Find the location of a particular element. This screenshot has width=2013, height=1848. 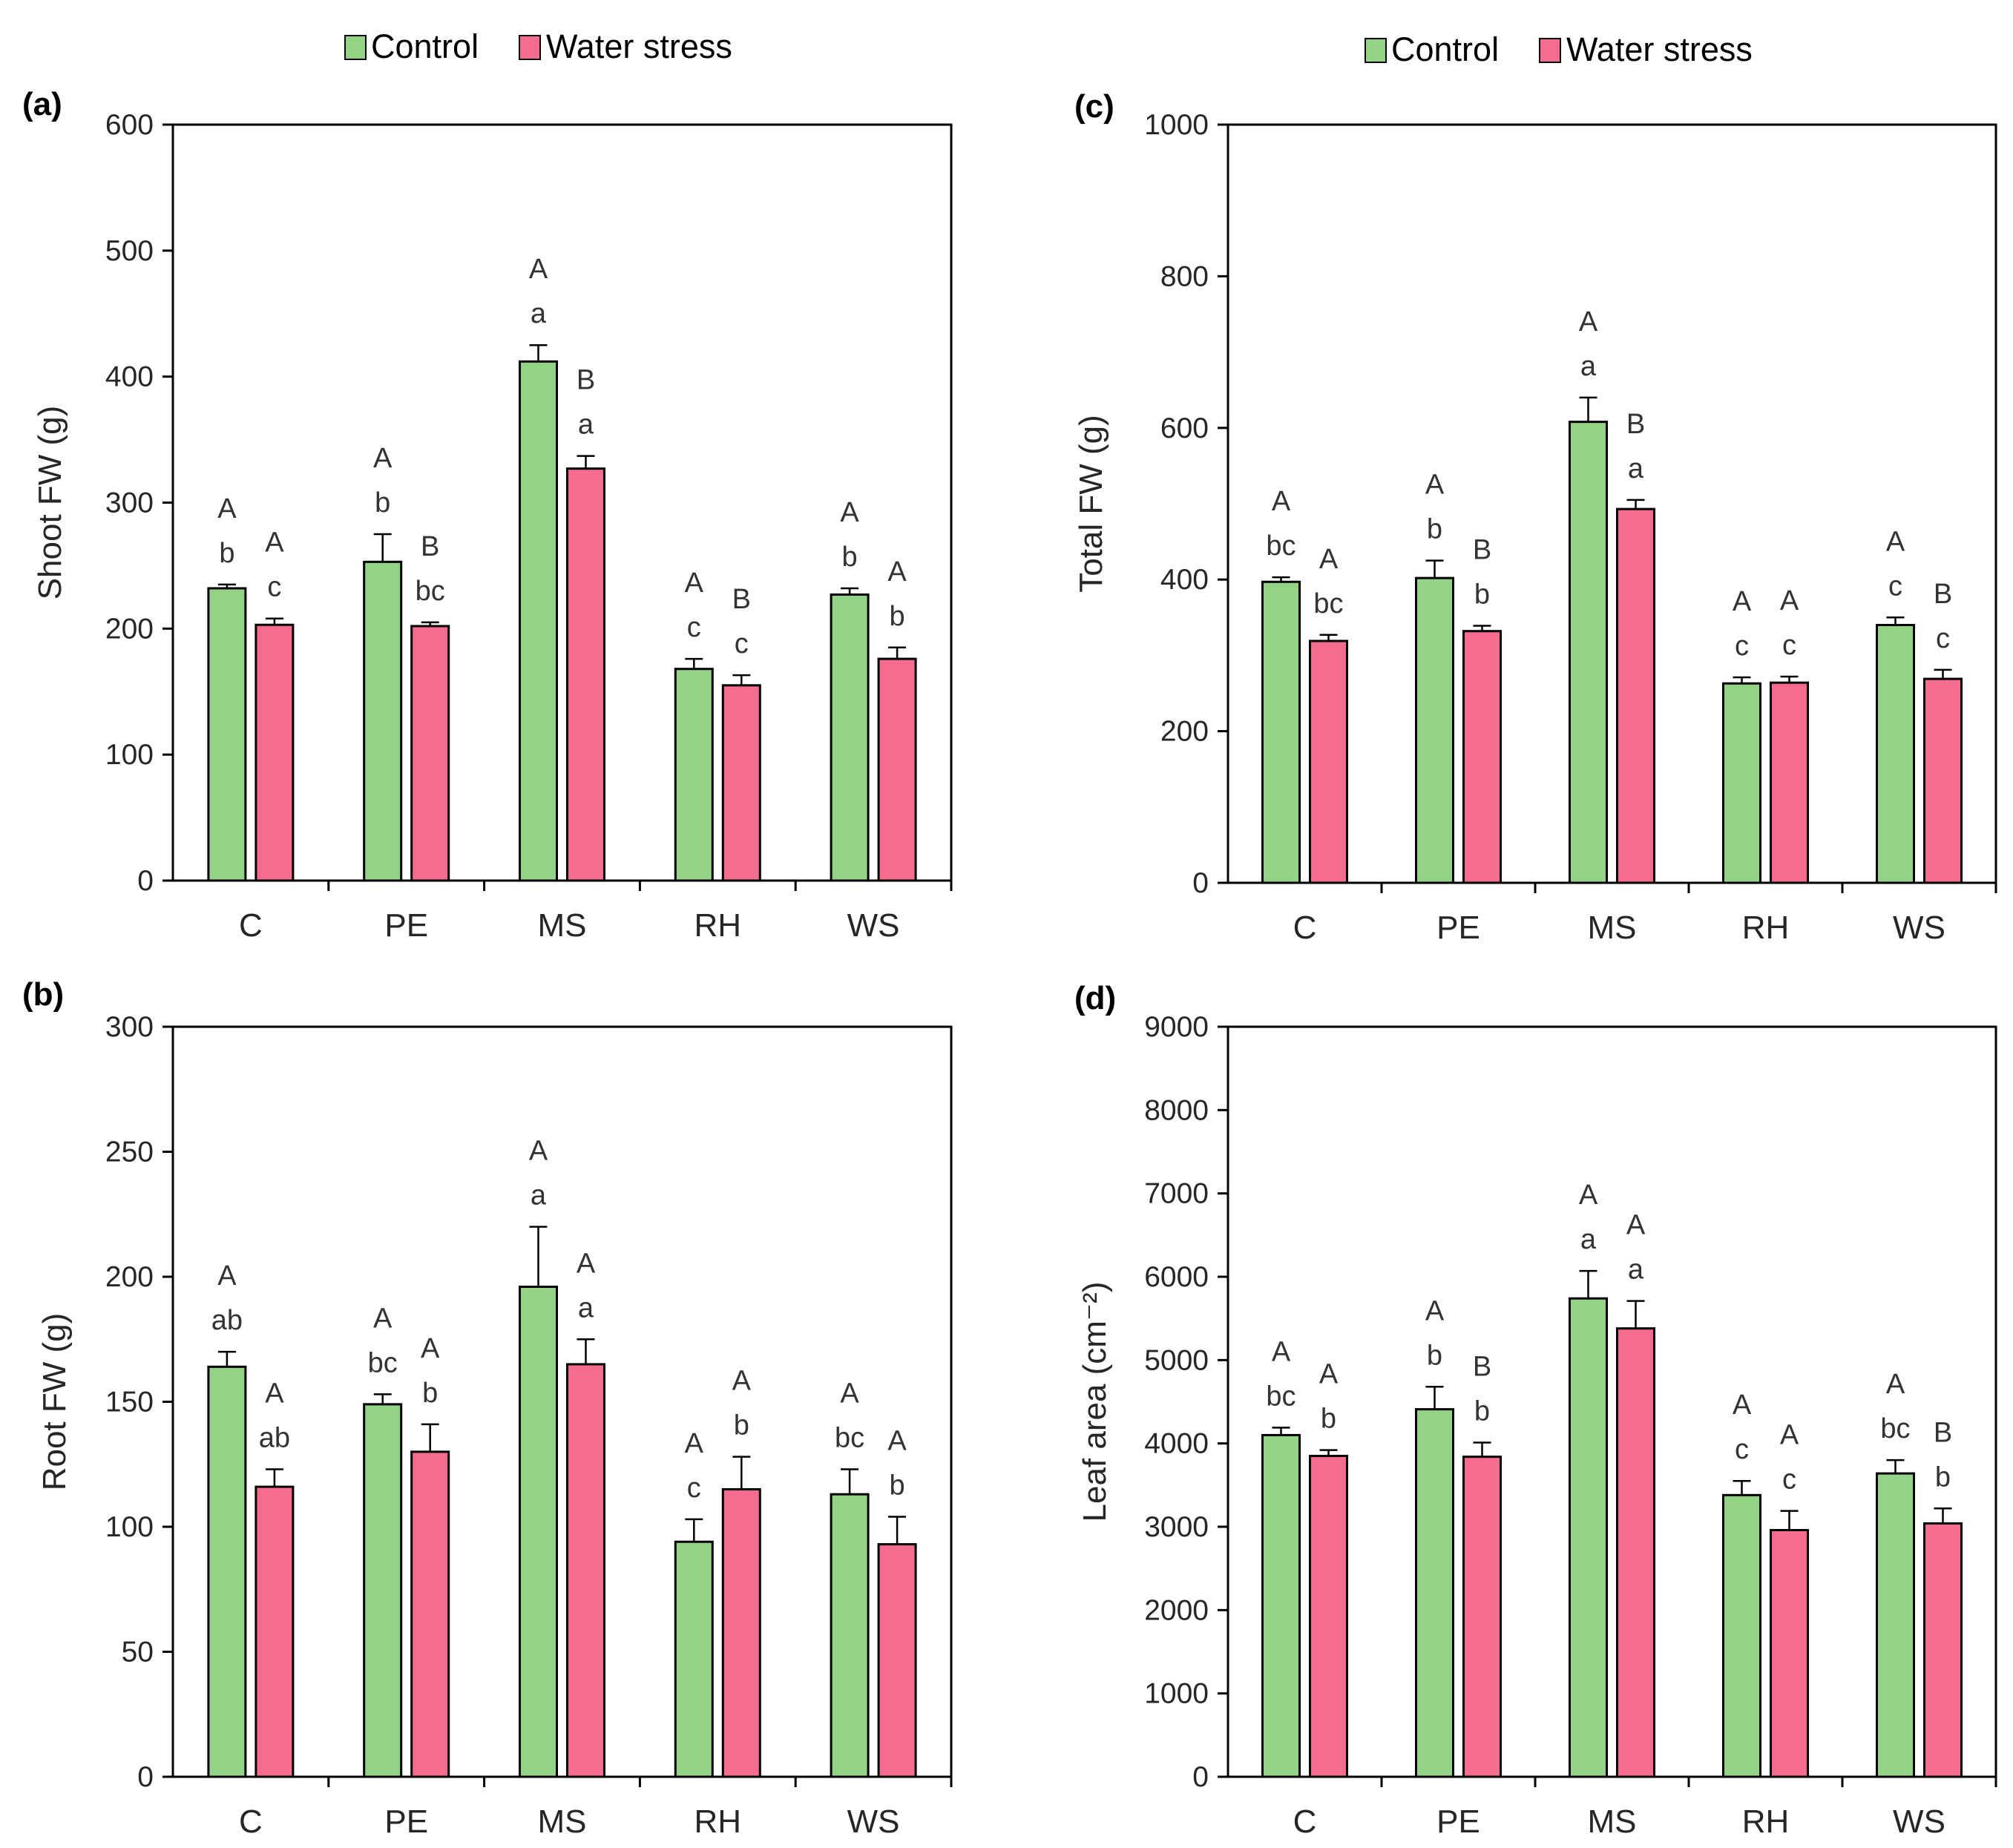

y-tick-label: 50 is located at coordinates (138, 1652).